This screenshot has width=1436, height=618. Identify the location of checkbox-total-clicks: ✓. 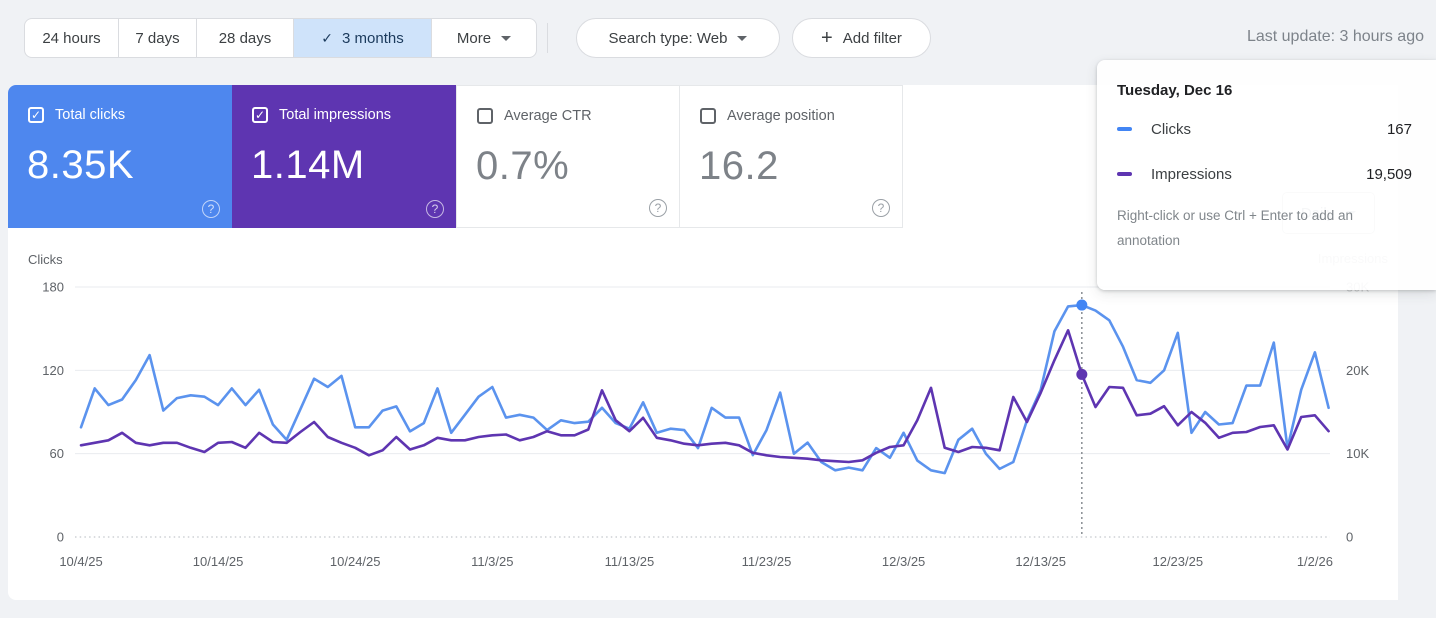
(36, 115).